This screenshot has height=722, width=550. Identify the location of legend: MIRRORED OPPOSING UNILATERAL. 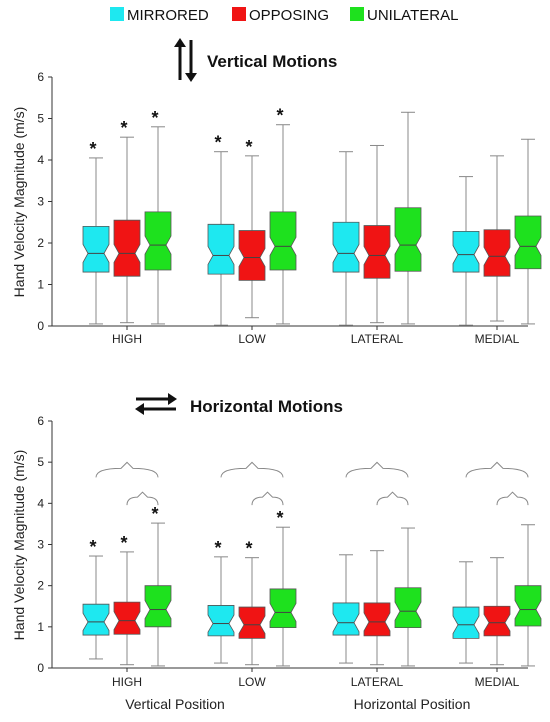
(284, 15).